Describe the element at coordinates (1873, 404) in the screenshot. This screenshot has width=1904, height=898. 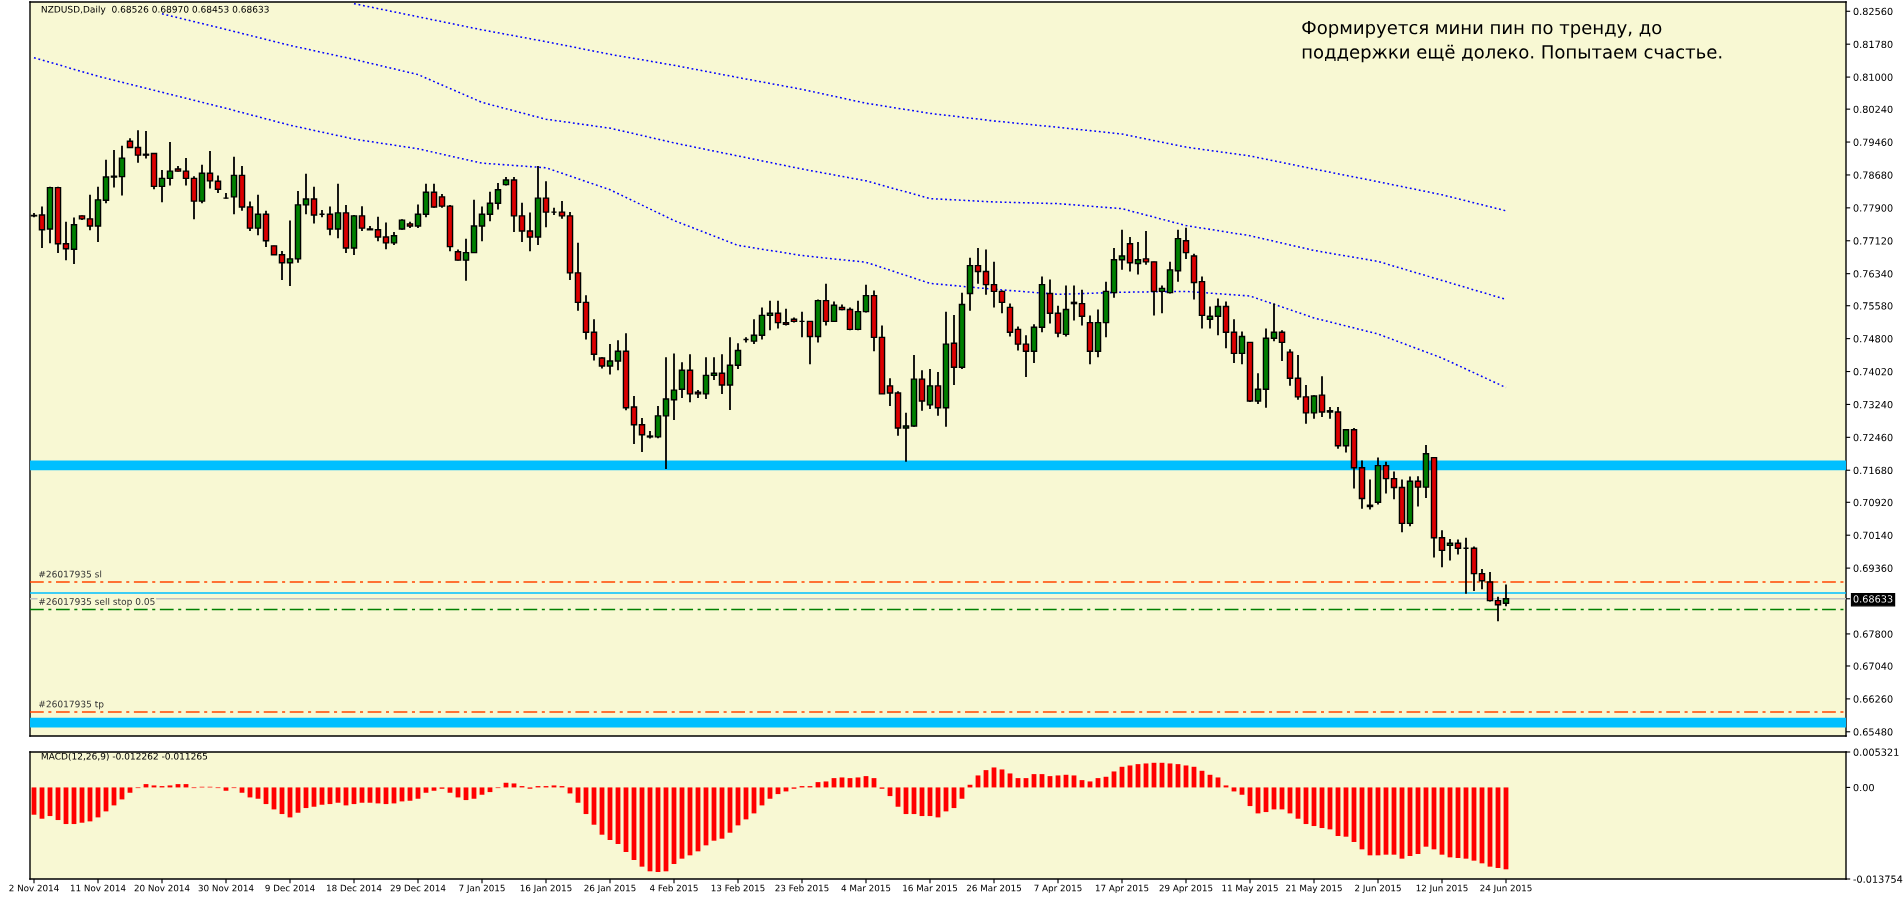
I see `y-tick-label: 0.73240` at that location.